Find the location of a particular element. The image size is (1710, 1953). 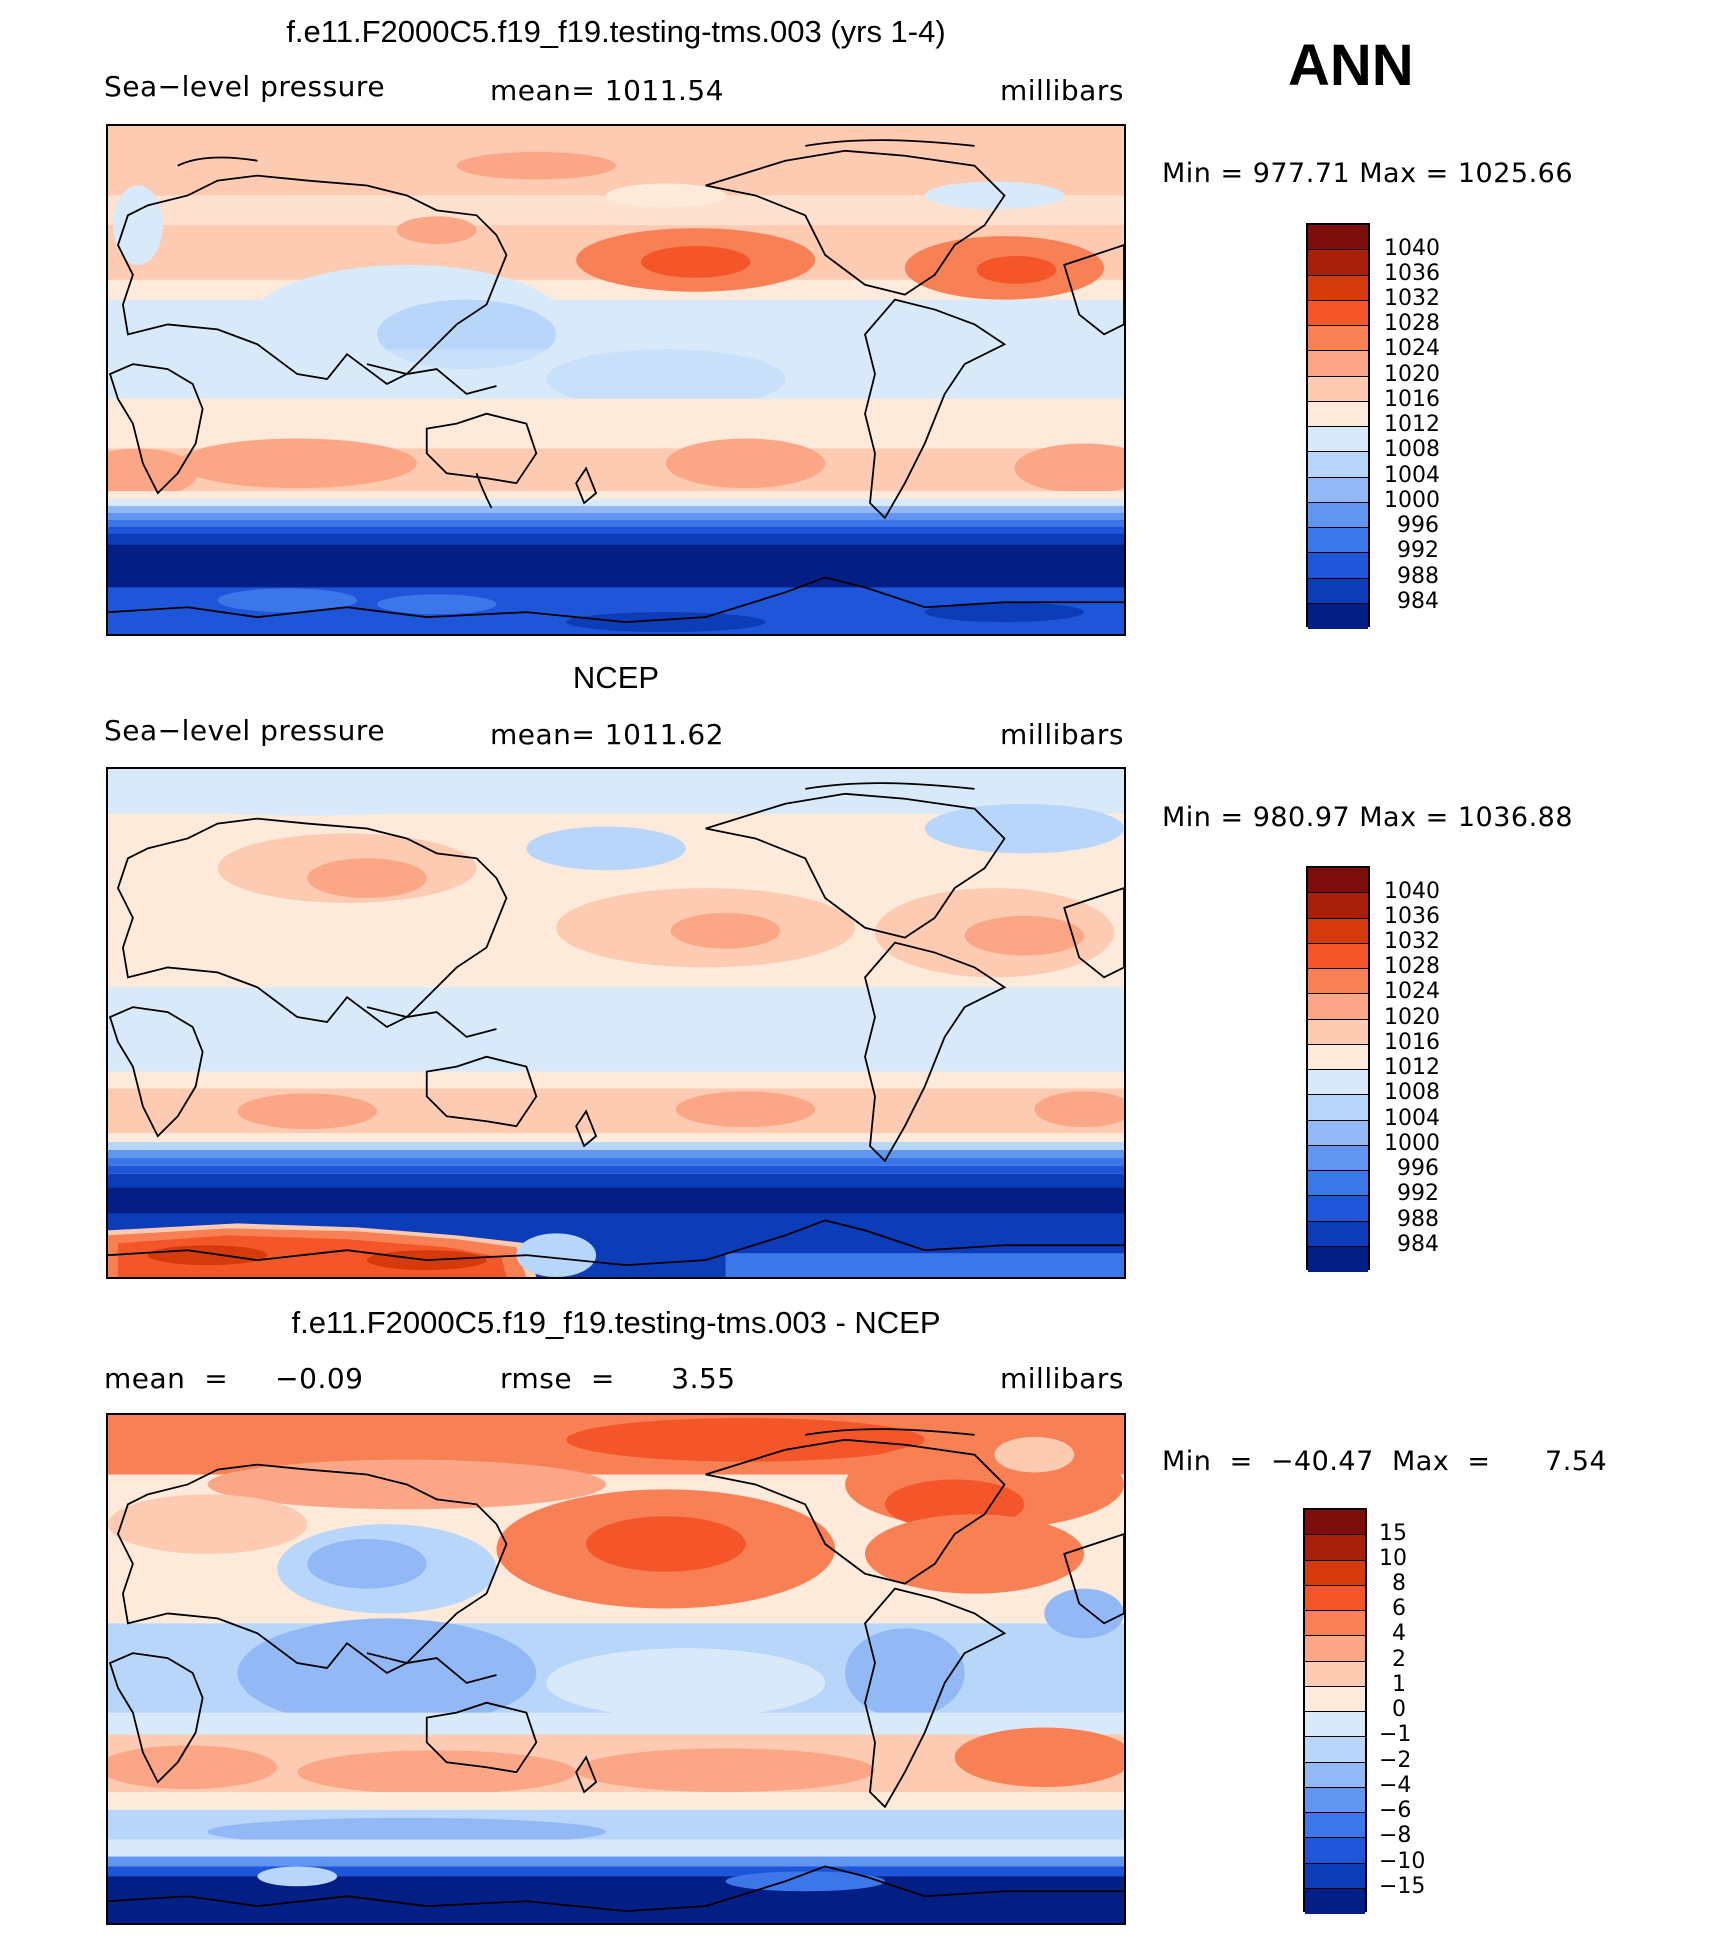

panel-3-colorbar is located at coordinates (1335, 1711).